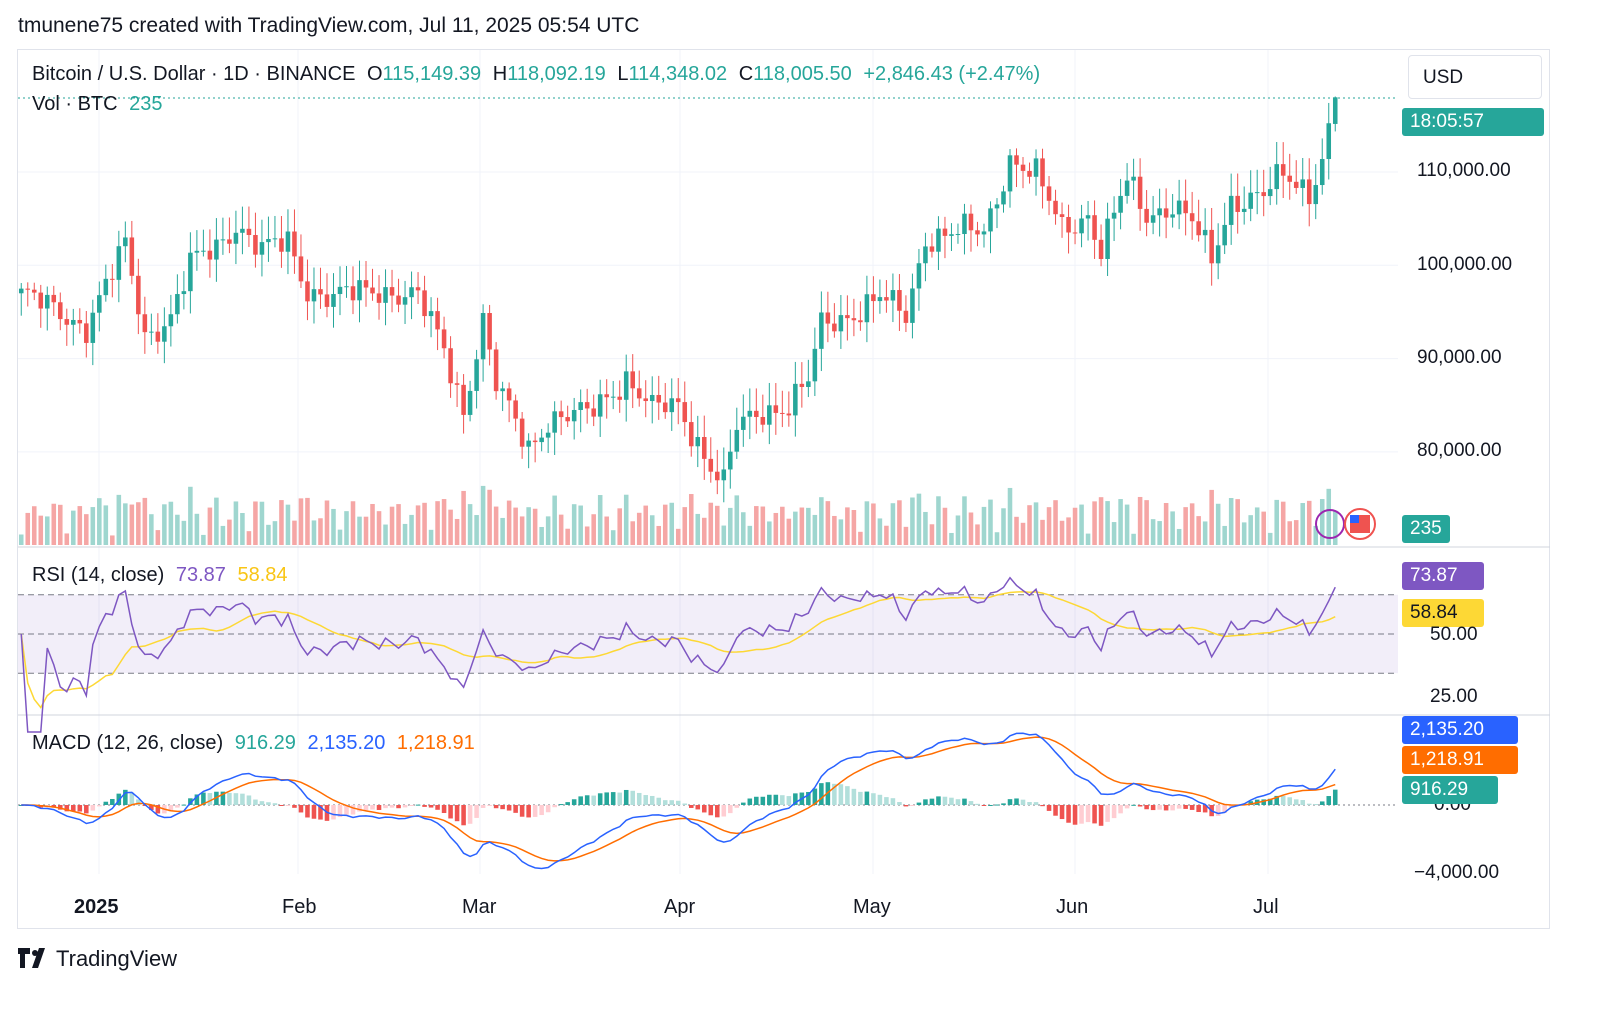 This screenshot has width=1600, height=1011. I want to click on currency-button: USD, so click(1475, 77).